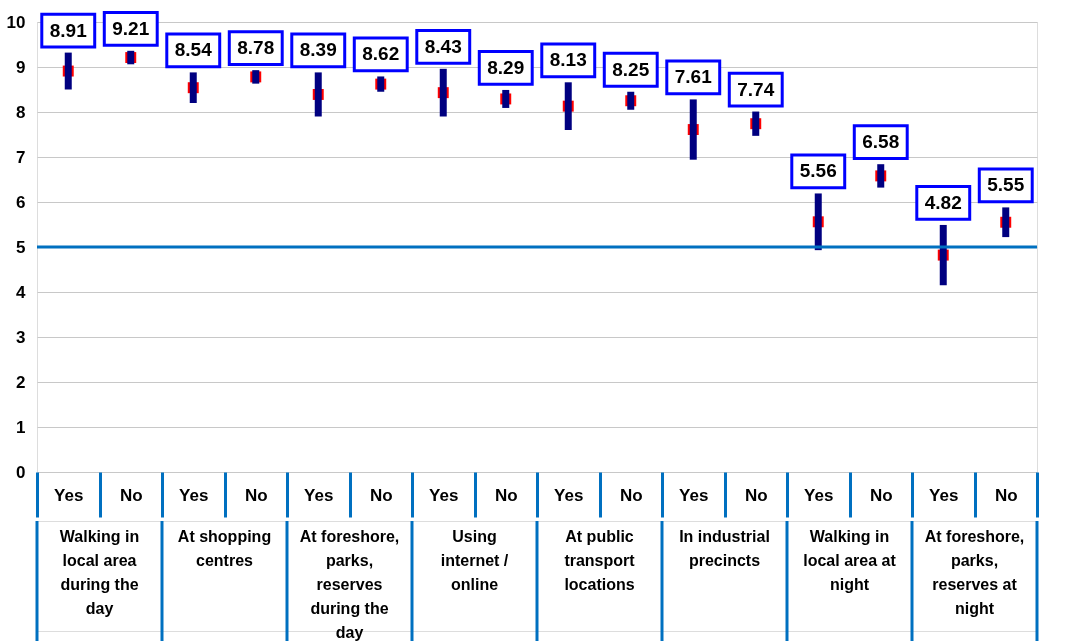  Describe the element at coordinates (21, 202) in the screenshot. I see `y-tick-label: 6` at that location.